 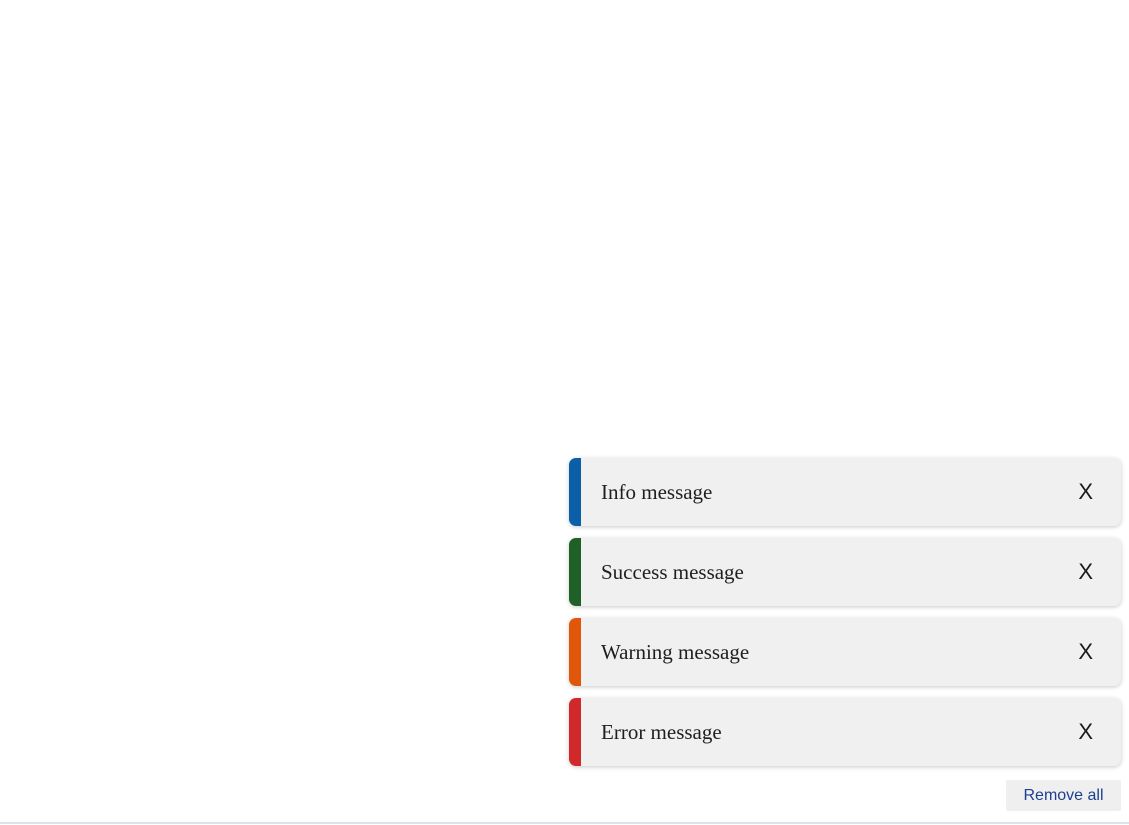 I want to click on toast-error-message: Error message, so click(x=661, y=732).